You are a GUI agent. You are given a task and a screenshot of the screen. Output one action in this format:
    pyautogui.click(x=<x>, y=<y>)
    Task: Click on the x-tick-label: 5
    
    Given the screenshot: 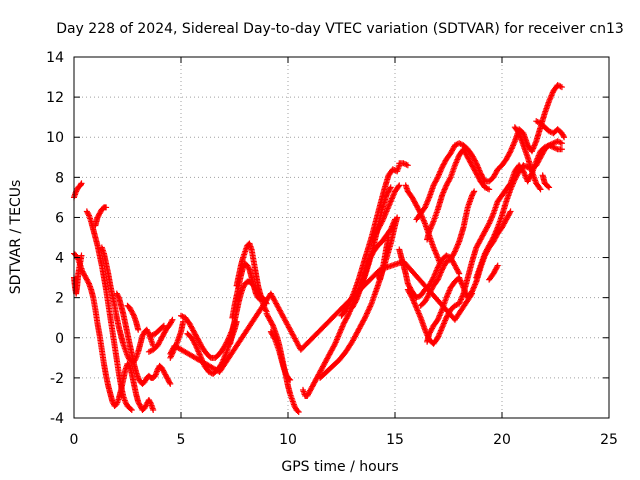 What is the action you would take?
    pyautogui.click(x=181, y=440)
    